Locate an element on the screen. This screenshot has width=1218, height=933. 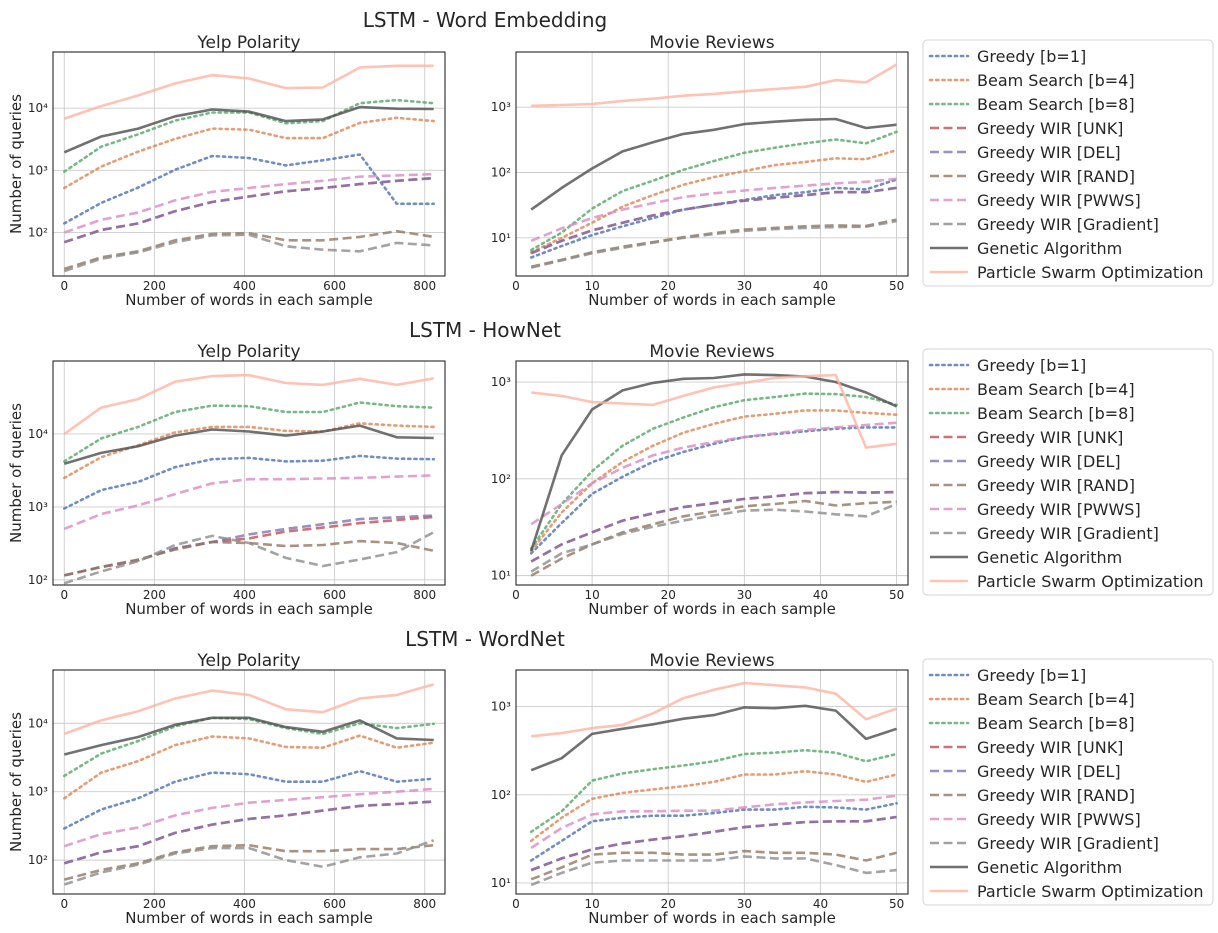
panel-title: Yelp Polarity is located at coordinates (248, 661).